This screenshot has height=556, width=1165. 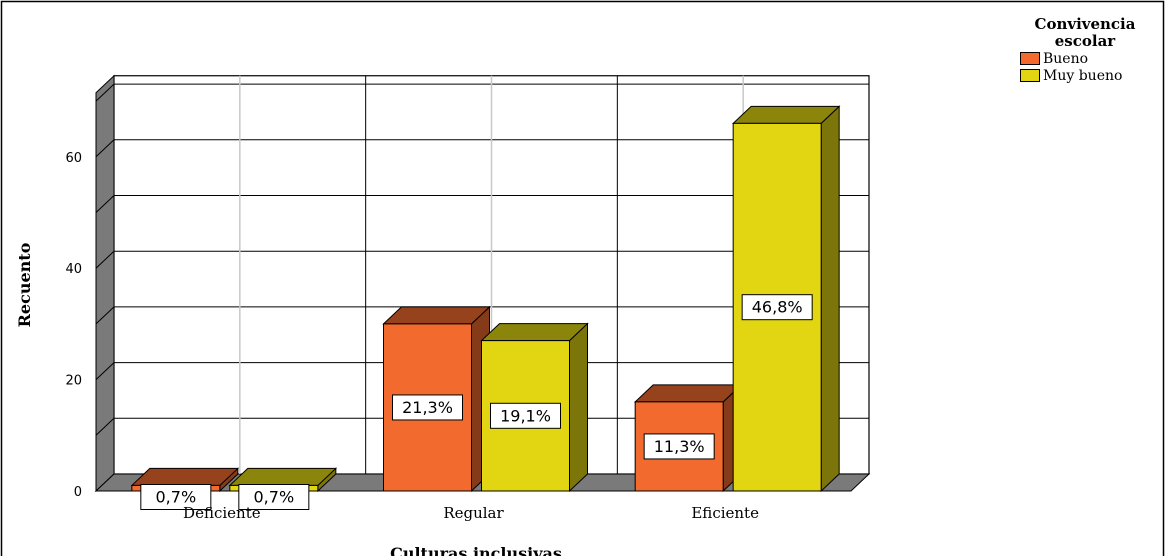 What do you see at coordinates (1090, 58) in the screenshot?
I see `legend-item-bueno: Bueno` at bounding box center [1090, 58].